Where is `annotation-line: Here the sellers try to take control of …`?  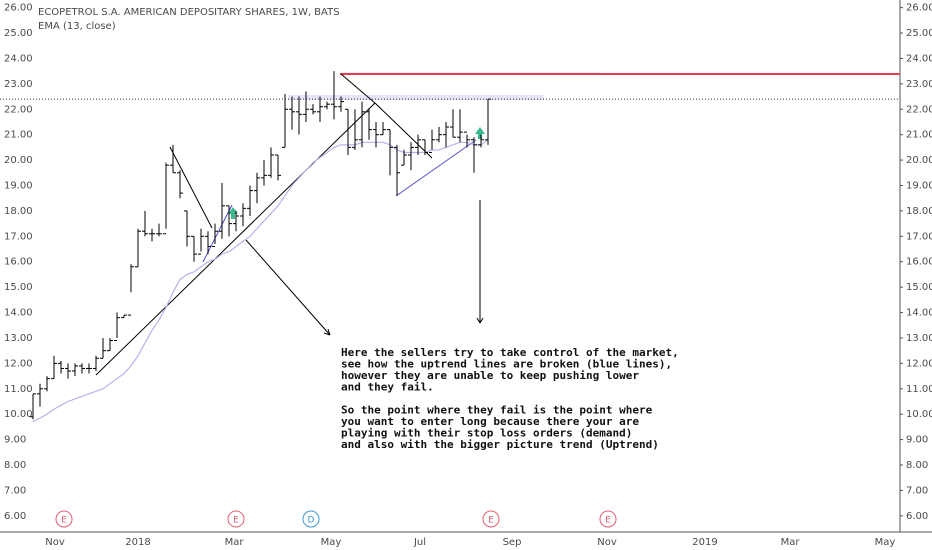 annotation-line: Here the sellers try to take control of … is located at coordinates (510, 352).